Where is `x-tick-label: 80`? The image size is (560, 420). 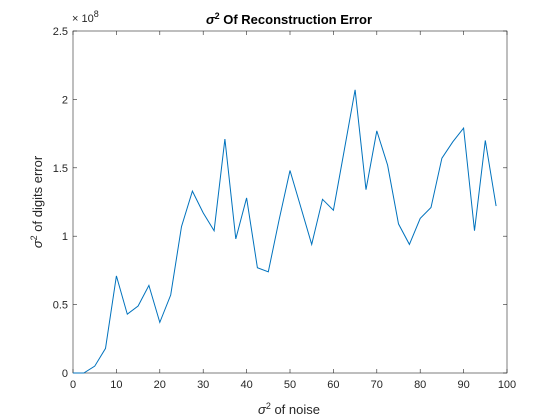 x-tick-label: 80 is located at coordinates (420, 385).